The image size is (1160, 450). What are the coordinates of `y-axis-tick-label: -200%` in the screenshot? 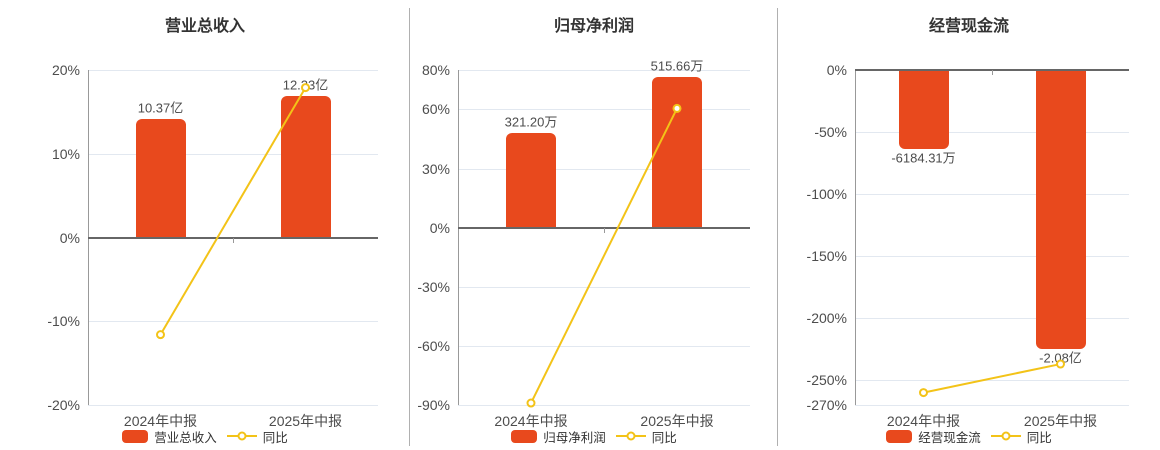 It's located at (826, 318).